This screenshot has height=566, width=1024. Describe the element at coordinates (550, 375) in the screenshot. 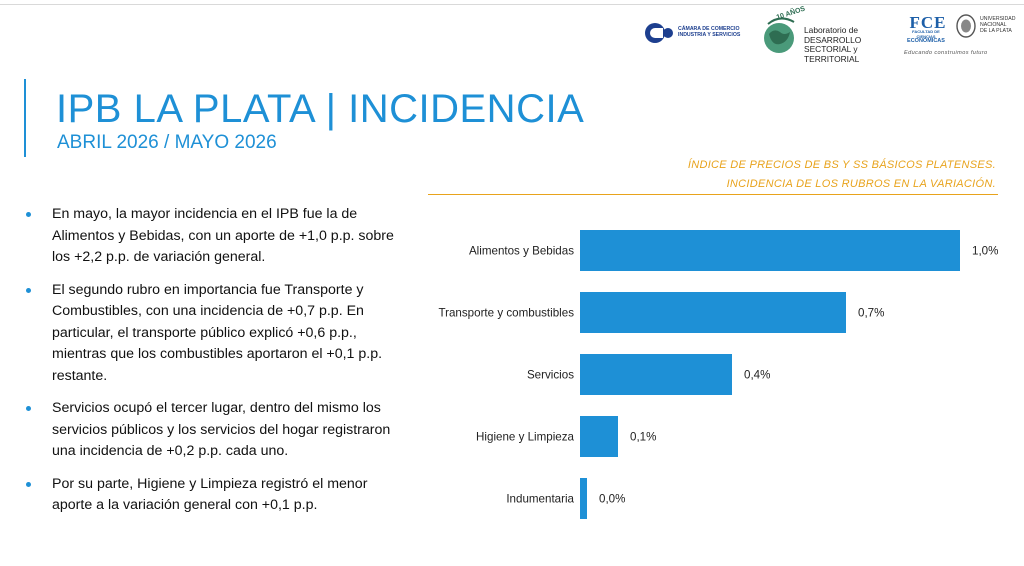

I see `category-label: Servicios` at that location.